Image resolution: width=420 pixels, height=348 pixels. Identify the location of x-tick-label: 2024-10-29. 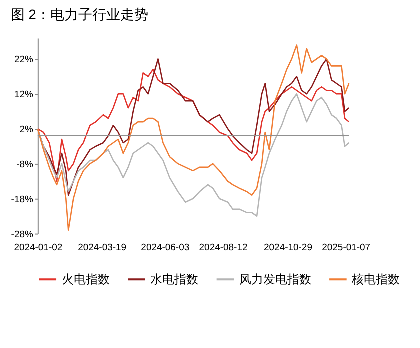
(288, 248).